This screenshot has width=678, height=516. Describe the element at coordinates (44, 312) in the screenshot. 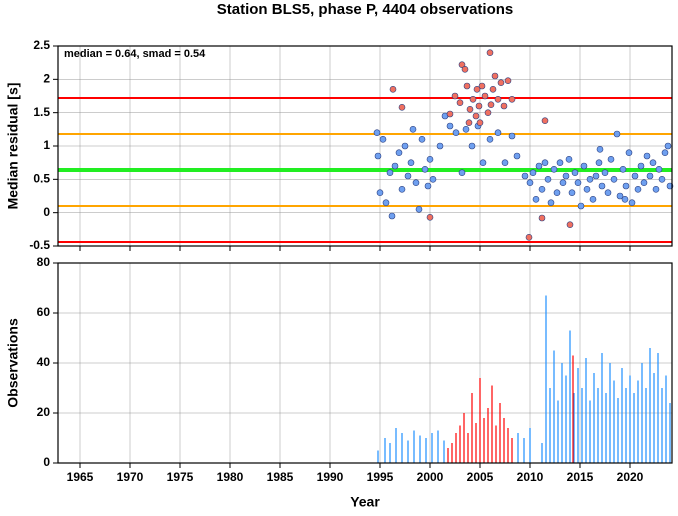

I see `y-tick-label: 60` at that location.